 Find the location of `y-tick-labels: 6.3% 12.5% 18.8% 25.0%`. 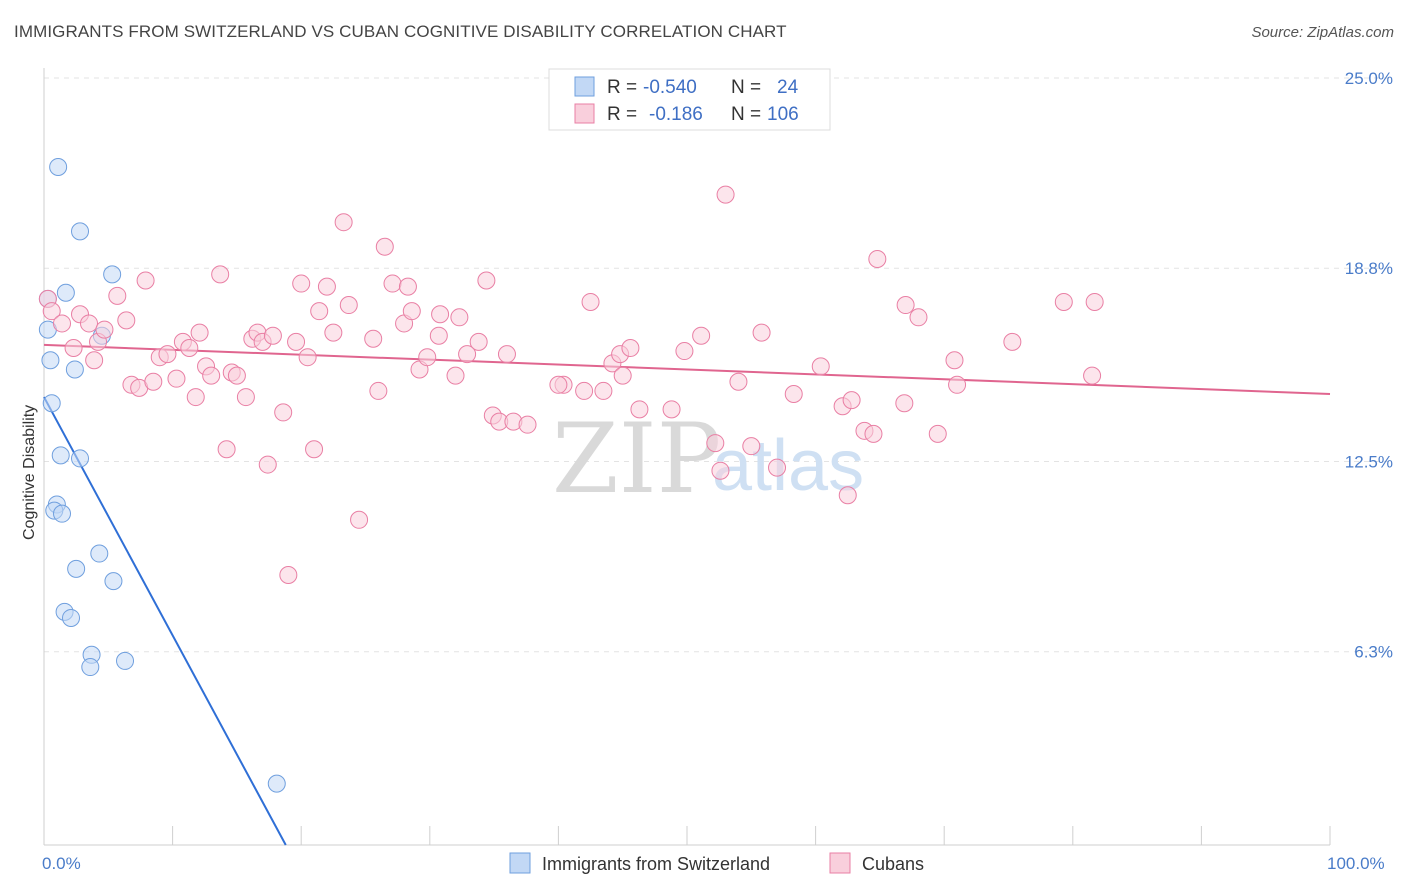

y-tick-labels: 6.3% 12.5% 18.8% 25.0% is located at coordinates (1369, 365).